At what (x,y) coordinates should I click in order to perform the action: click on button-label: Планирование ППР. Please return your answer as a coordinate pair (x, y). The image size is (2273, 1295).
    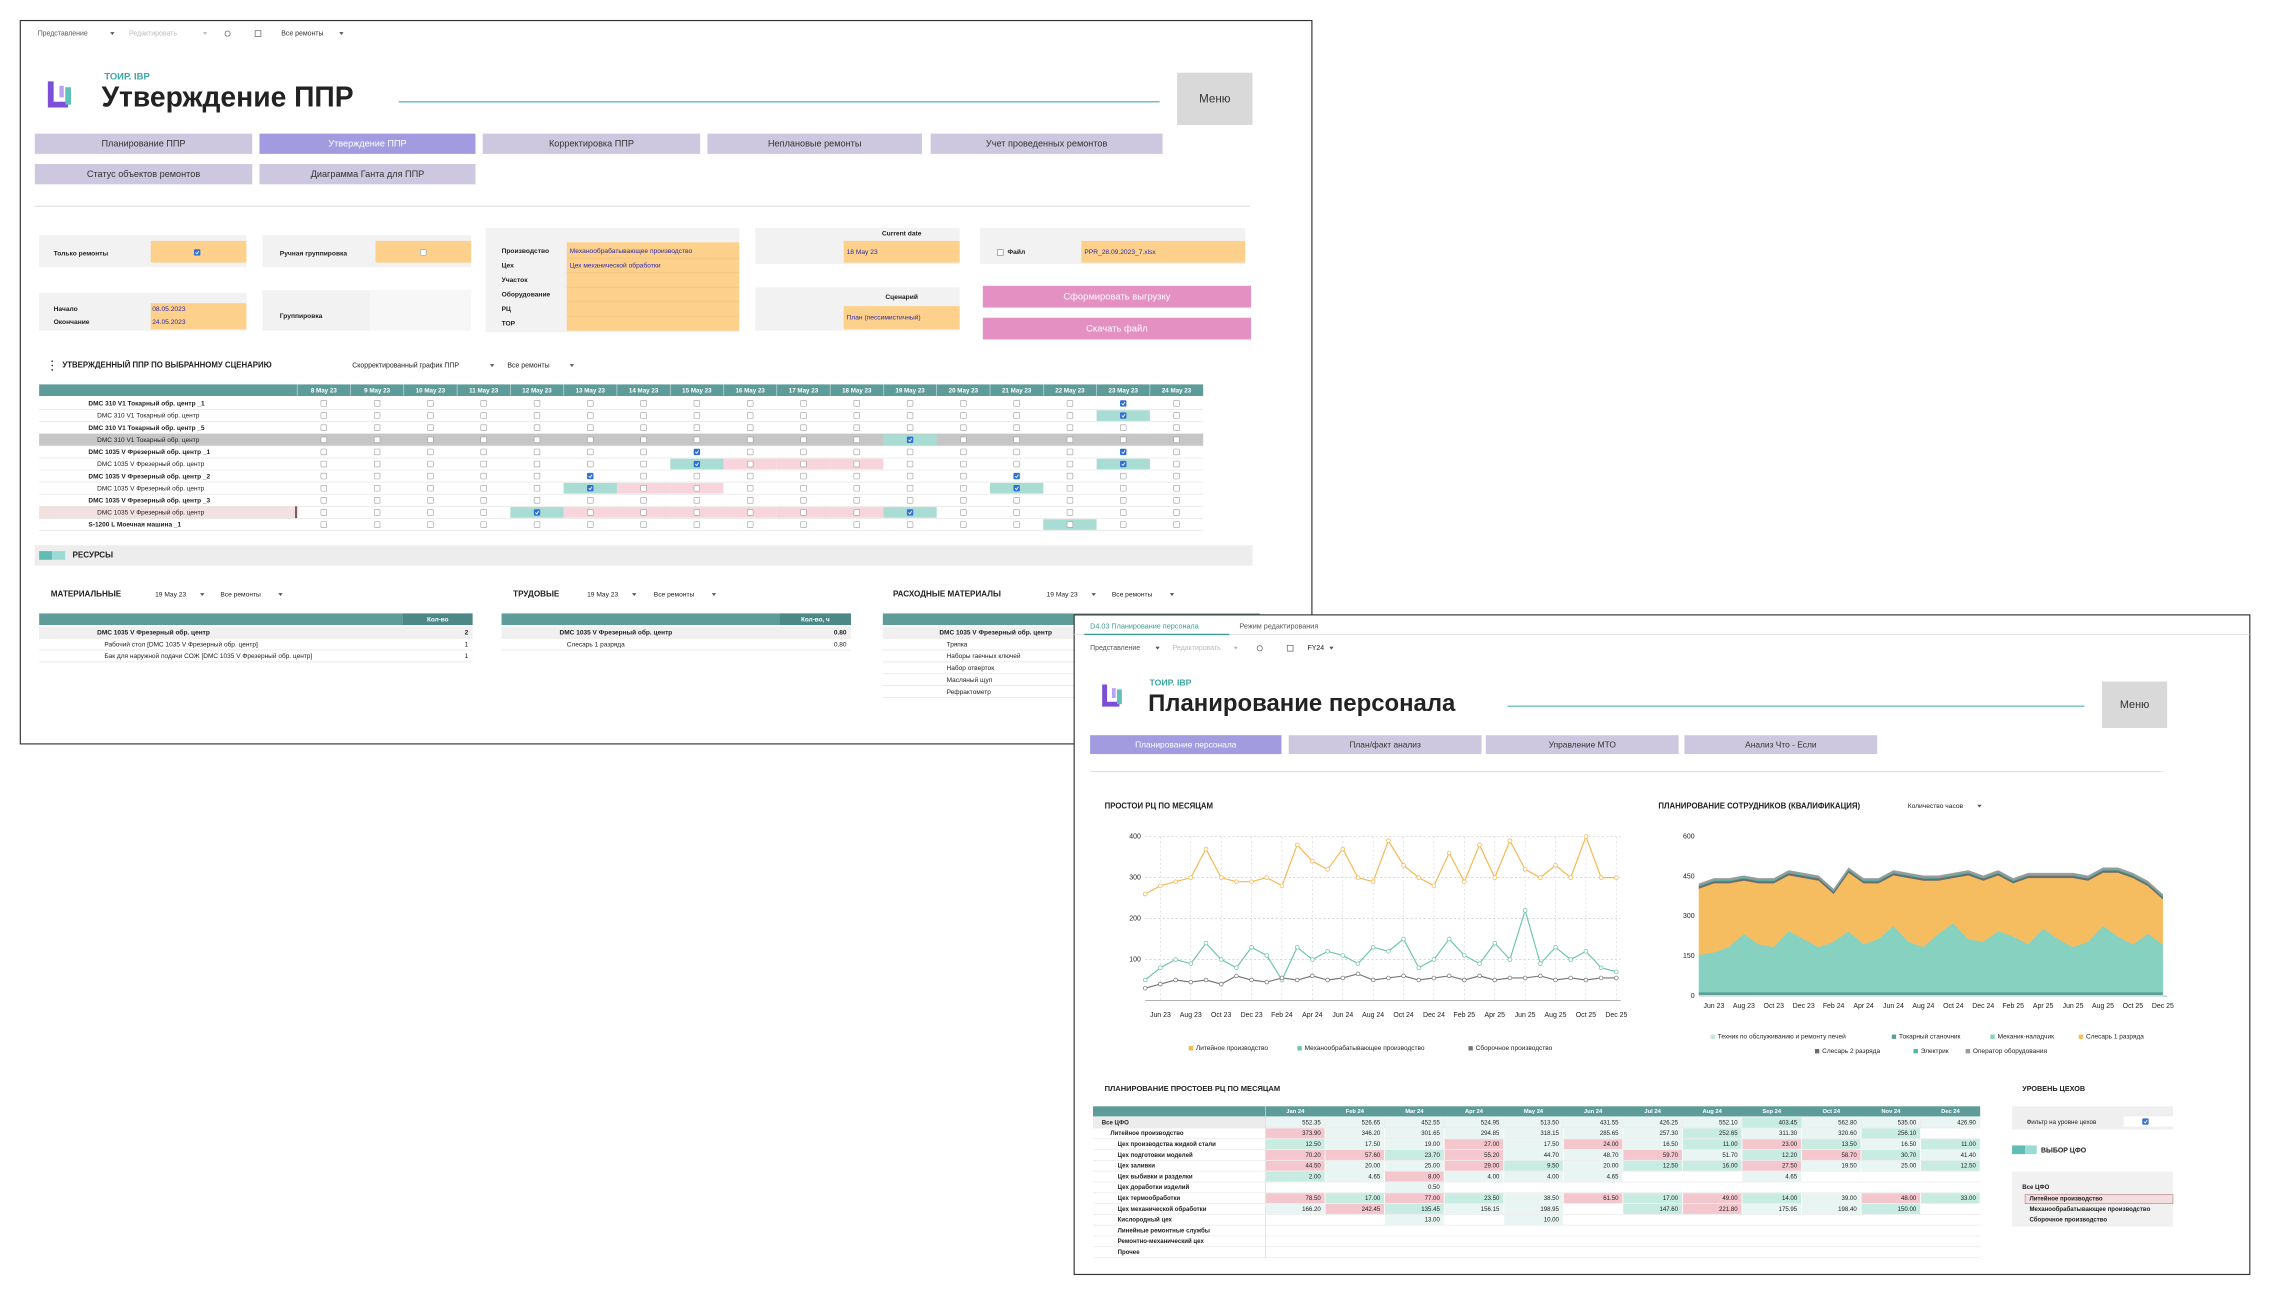
    Looking at the image, I should click on (144, 144).